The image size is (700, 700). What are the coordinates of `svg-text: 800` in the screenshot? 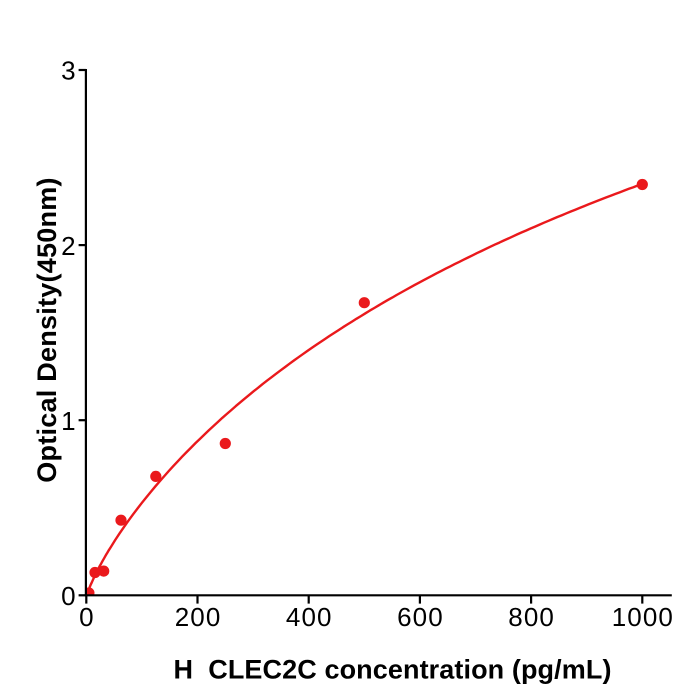 It's located at (531, 617).